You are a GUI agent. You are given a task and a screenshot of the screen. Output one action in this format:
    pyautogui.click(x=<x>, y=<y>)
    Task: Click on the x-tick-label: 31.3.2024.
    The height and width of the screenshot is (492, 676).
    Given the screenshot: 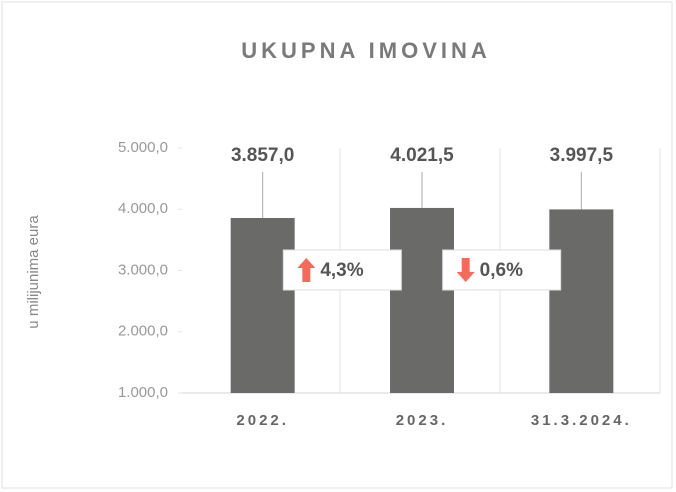 What is the action you would take?
    pyautogui.click(x=581, y=420)
    